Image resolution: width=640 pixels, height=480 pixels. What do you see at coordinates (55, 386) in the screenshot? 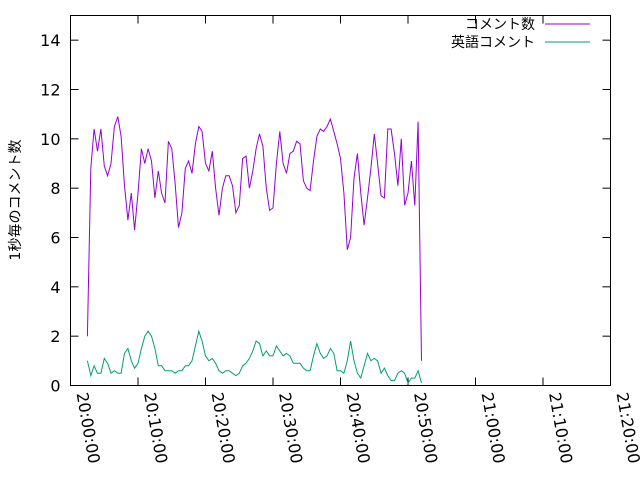
I see `y-tick-label: 0` at bounding box center [55, 386].